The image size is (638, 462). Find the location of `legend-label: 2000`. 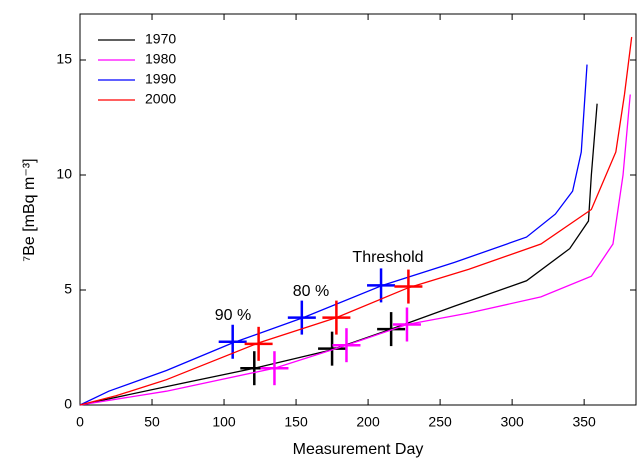

legend-label: 2000 is located at coordinates (160, 99).